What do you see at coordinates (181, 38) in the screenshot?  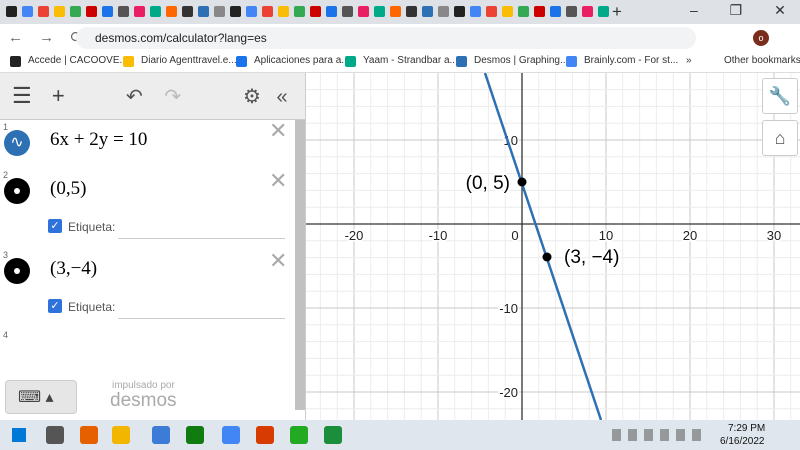 I see `url: desmos.com/calculator?lang=es` at bounding box center [181, 38].